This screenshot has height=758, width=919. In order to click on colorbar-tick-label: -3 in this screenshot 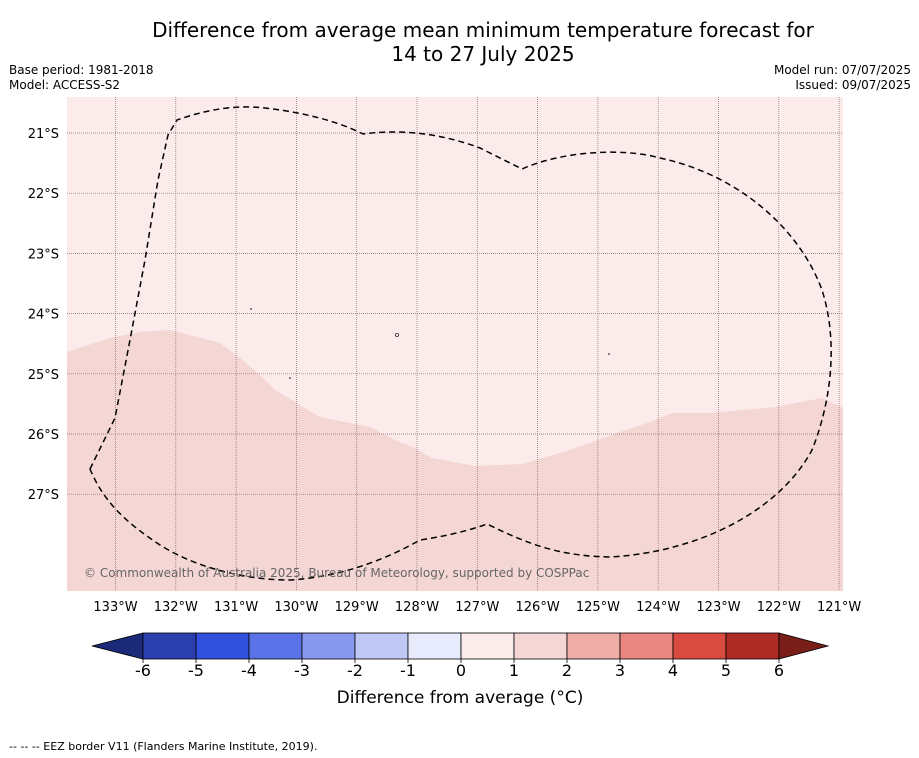, I will do `click(302, 670)`.